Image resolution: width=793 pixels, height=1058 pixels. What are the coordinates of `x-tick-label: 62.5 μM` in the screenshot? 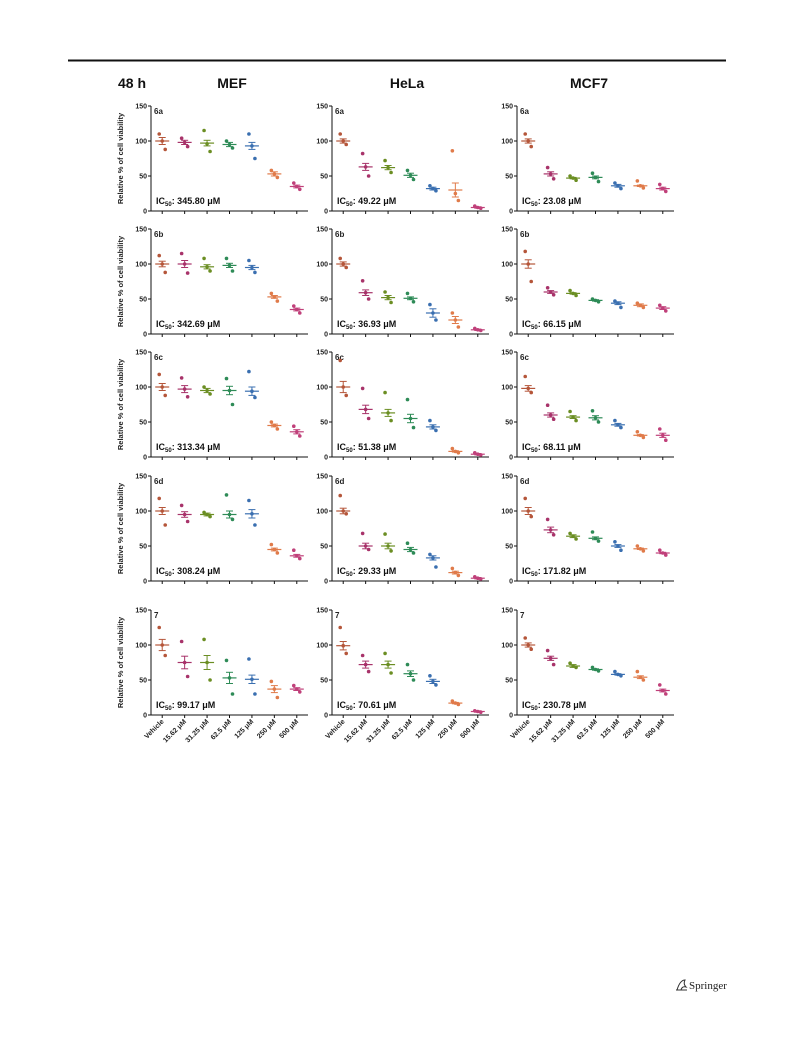 It's located at (402, 729).